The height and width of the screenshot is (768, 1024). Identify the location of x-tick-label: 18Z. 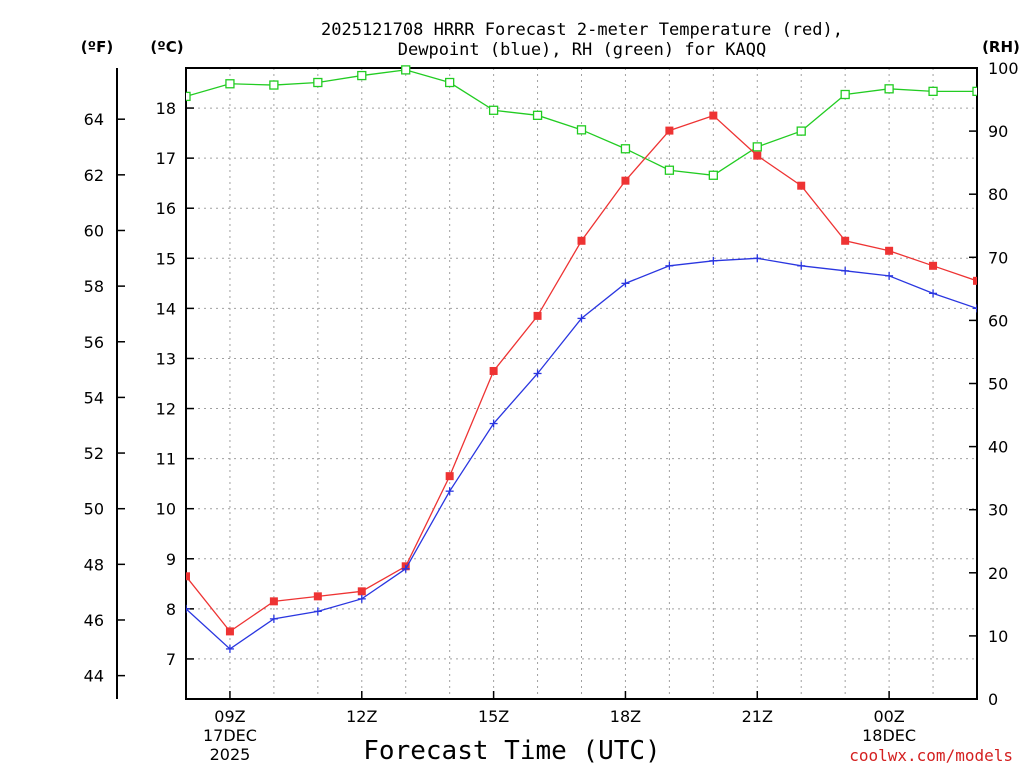
(625, 716).